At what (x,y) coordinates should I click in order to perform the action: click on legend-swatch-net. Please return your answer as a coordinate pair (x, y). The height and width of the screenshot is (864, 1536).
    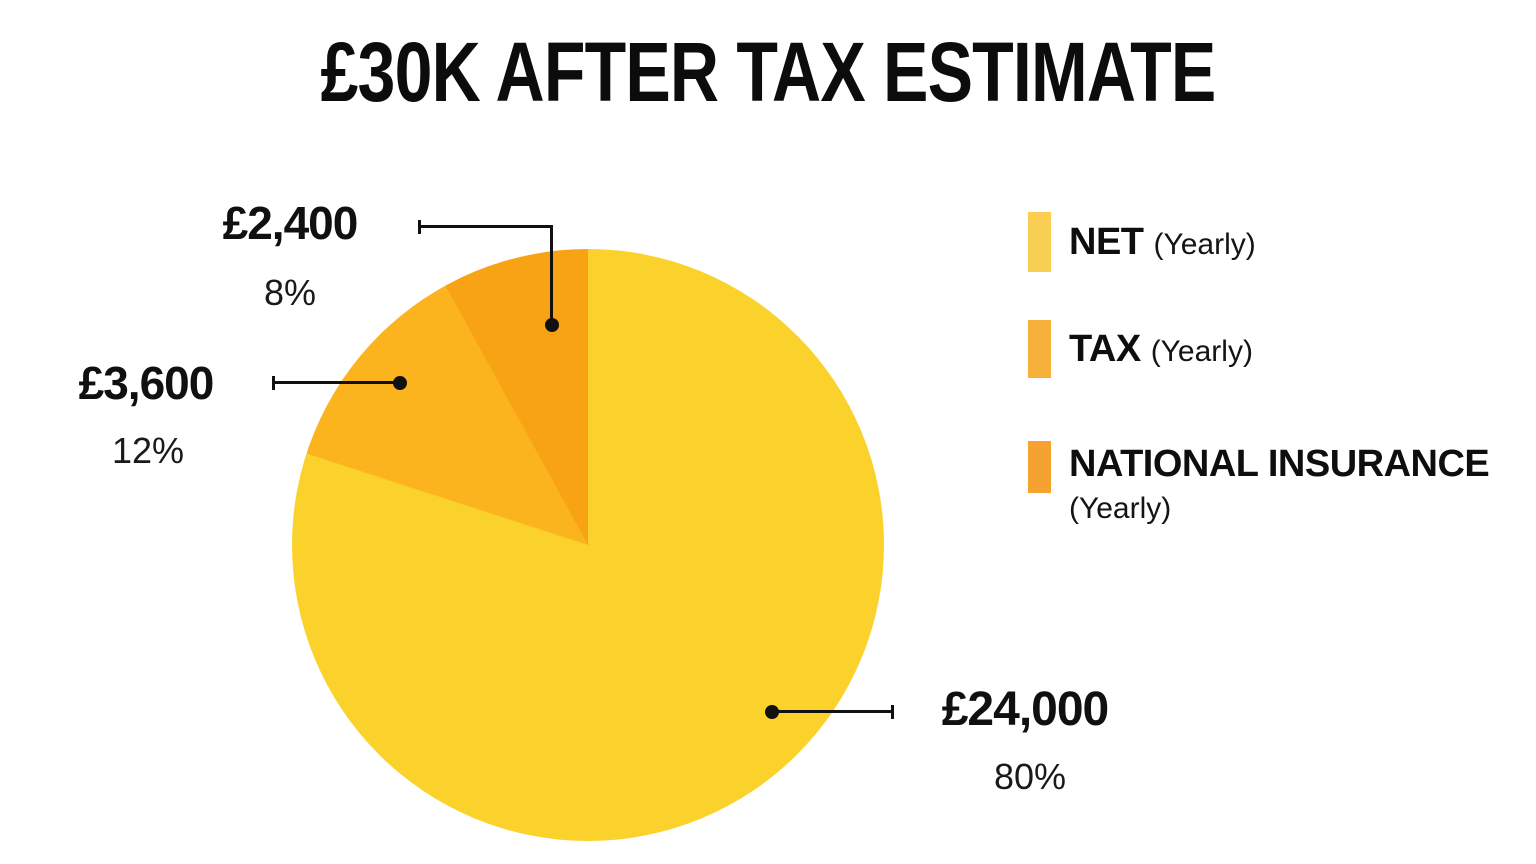
    Looking at the image, I should click on (1039, 242).